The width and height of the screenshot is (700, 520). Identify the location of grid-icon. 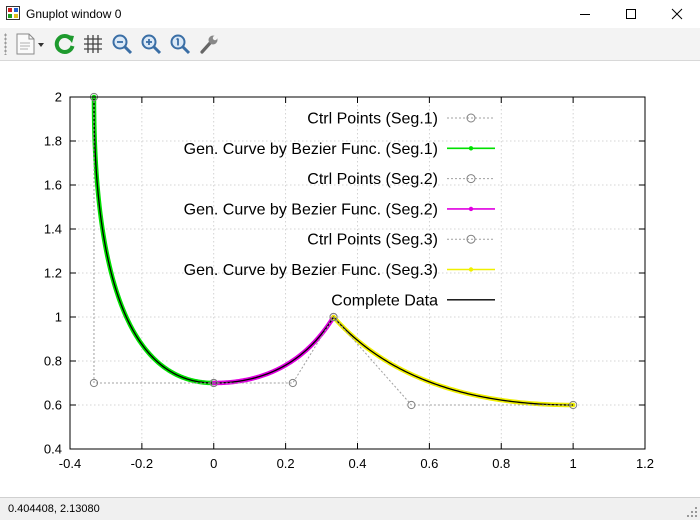
(93, 44).